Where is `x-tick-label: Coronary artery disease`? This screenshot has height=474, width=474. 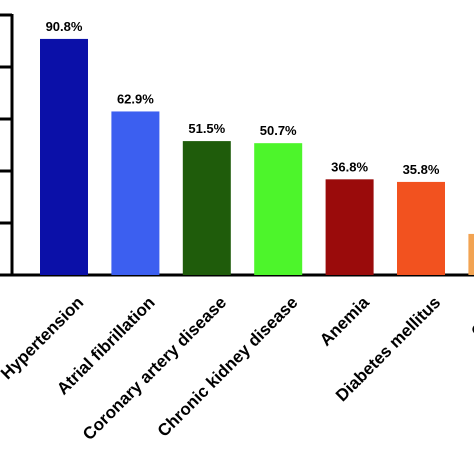
x-tick-label: Coronary artery disease is located at coordinates (154, 368).